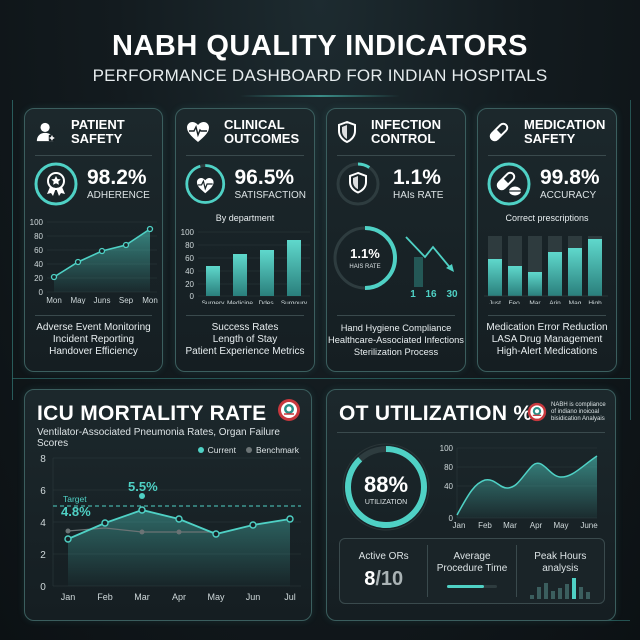 The height and width of the screenshot is (640, 640). Describe the element at coordinates (396, 352) in the screenshot. I see `footer-item: Sterilization Process` at that location.